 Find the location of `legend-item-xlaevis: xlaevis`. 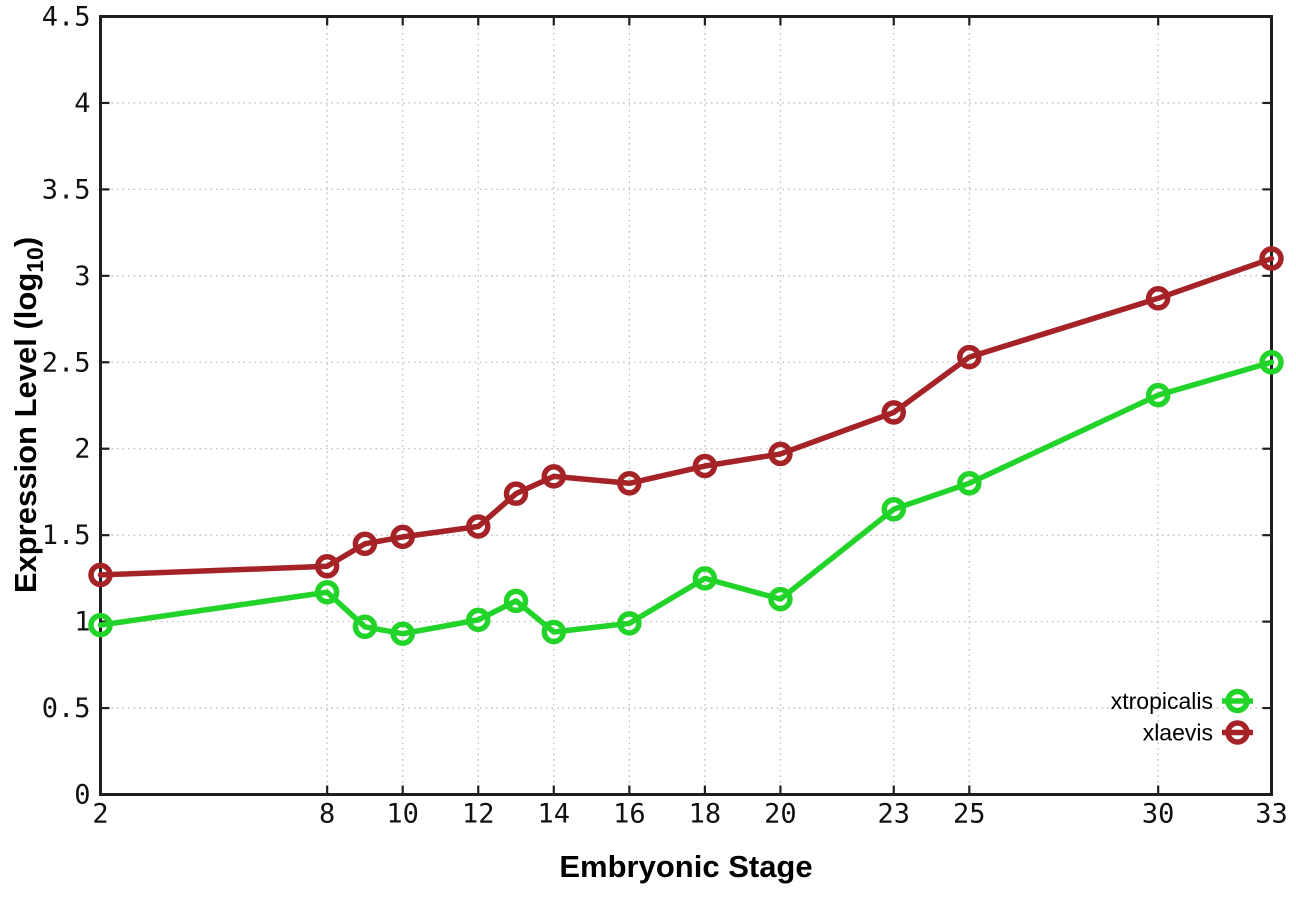

legend-item-xlaevis: xlaevis is located at coordinates (1198, 733).